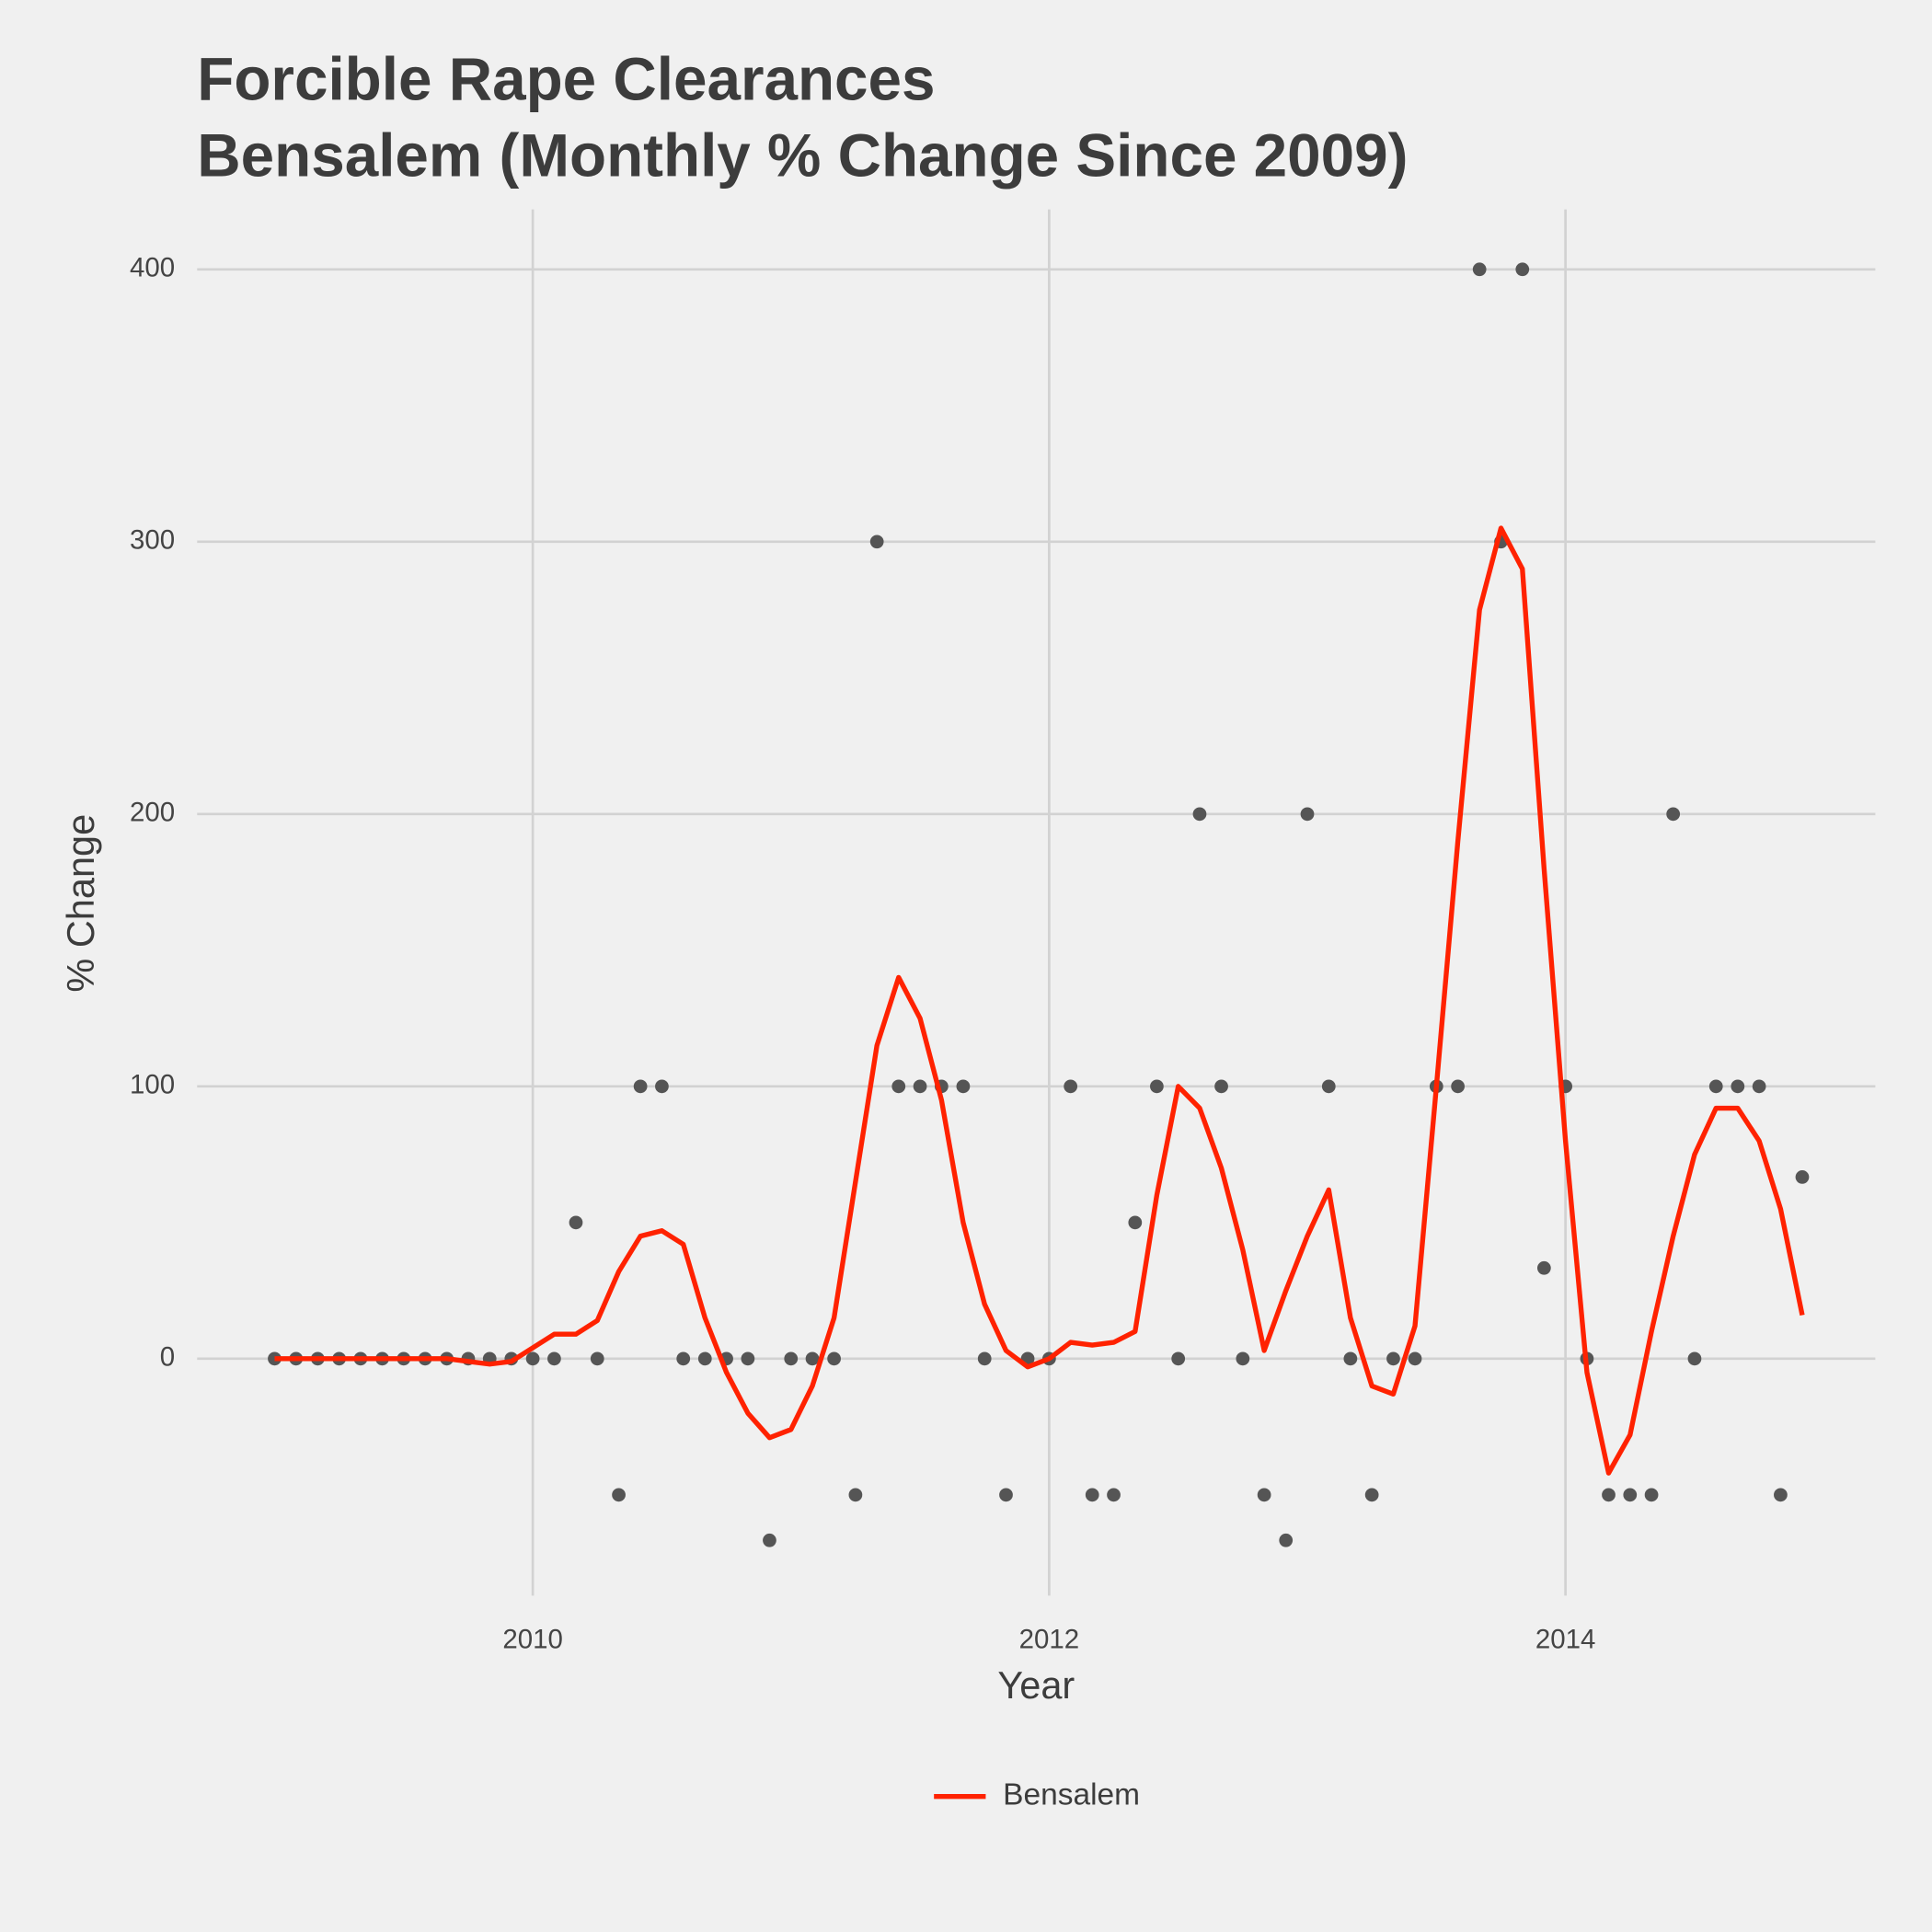 This screenshot has height=1932, width=1932. What do you see at coordinates (1565, 1640) in the screenshot?
I see `x-tick-label: 2014` at bounding box center [1565, 1640].